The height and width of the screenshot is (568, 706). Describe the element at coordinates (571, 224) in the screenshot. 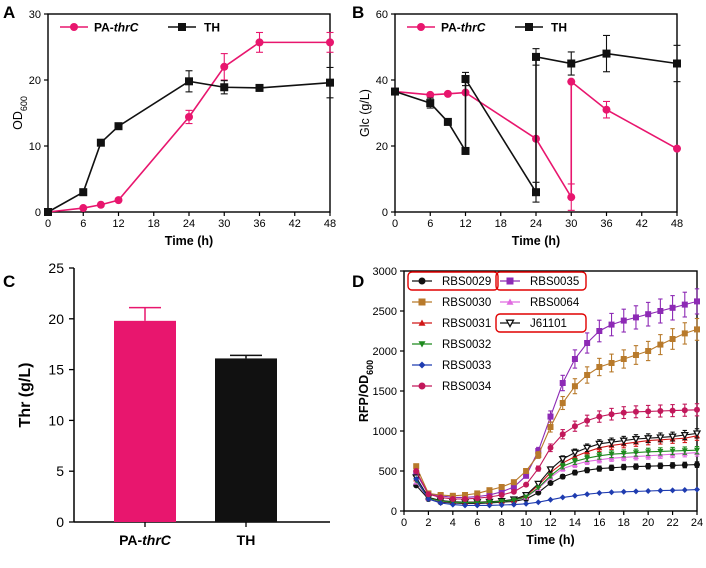

I see `panel-b-x-tick-label: 30` at that location.